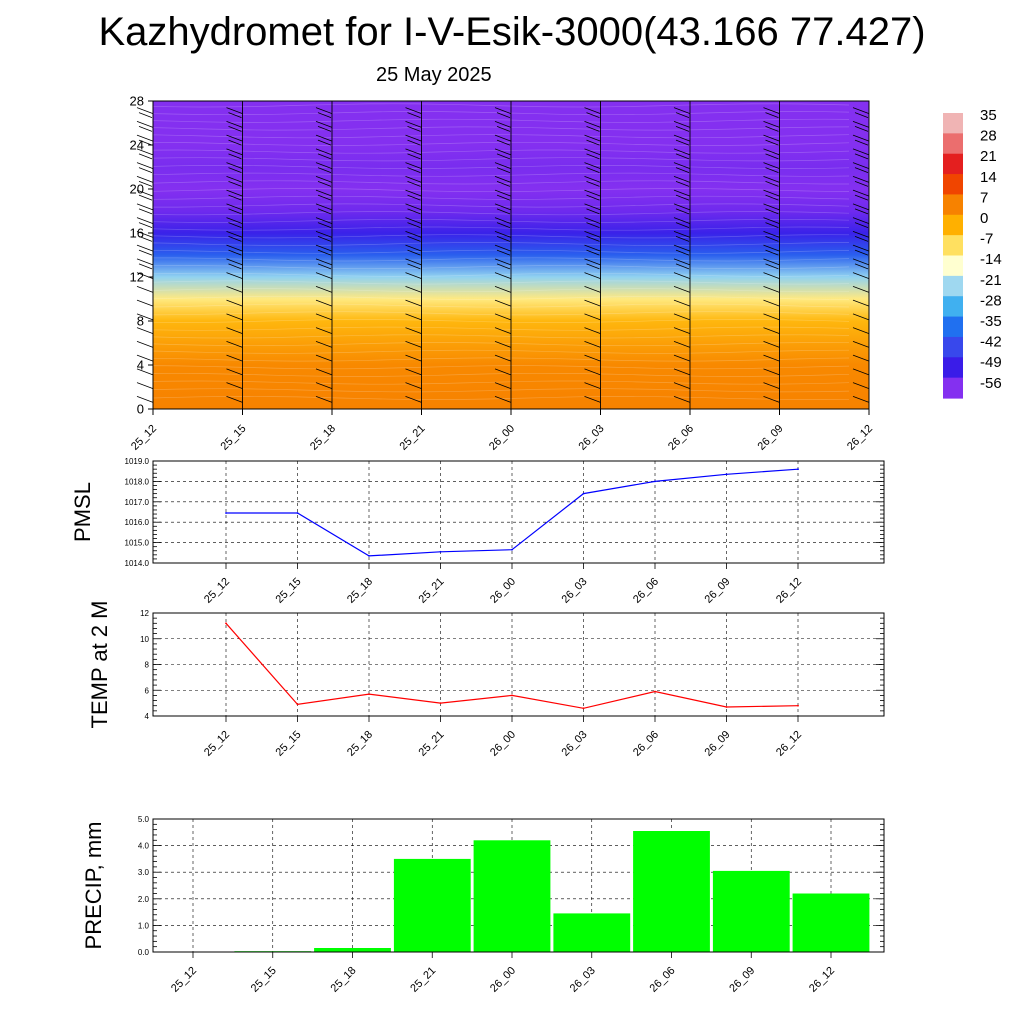 This screenshot has width=1024, height=1024. I want to click on colorbar-label: 28, so click(988, 136).